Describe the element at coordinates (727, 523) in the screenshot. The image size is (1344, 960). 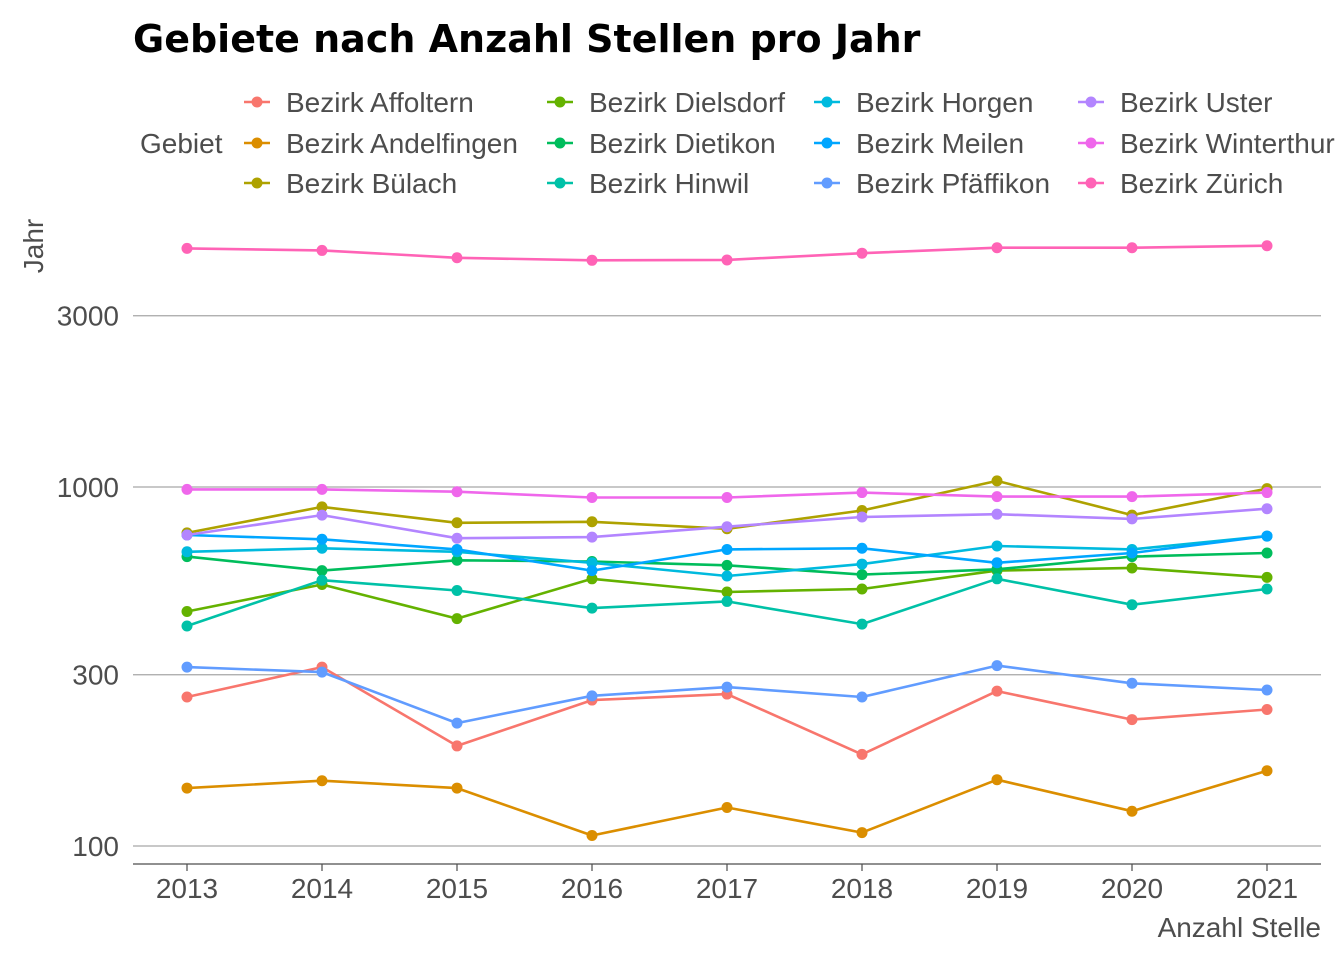
I see `series-bezirk-uster` at that location.